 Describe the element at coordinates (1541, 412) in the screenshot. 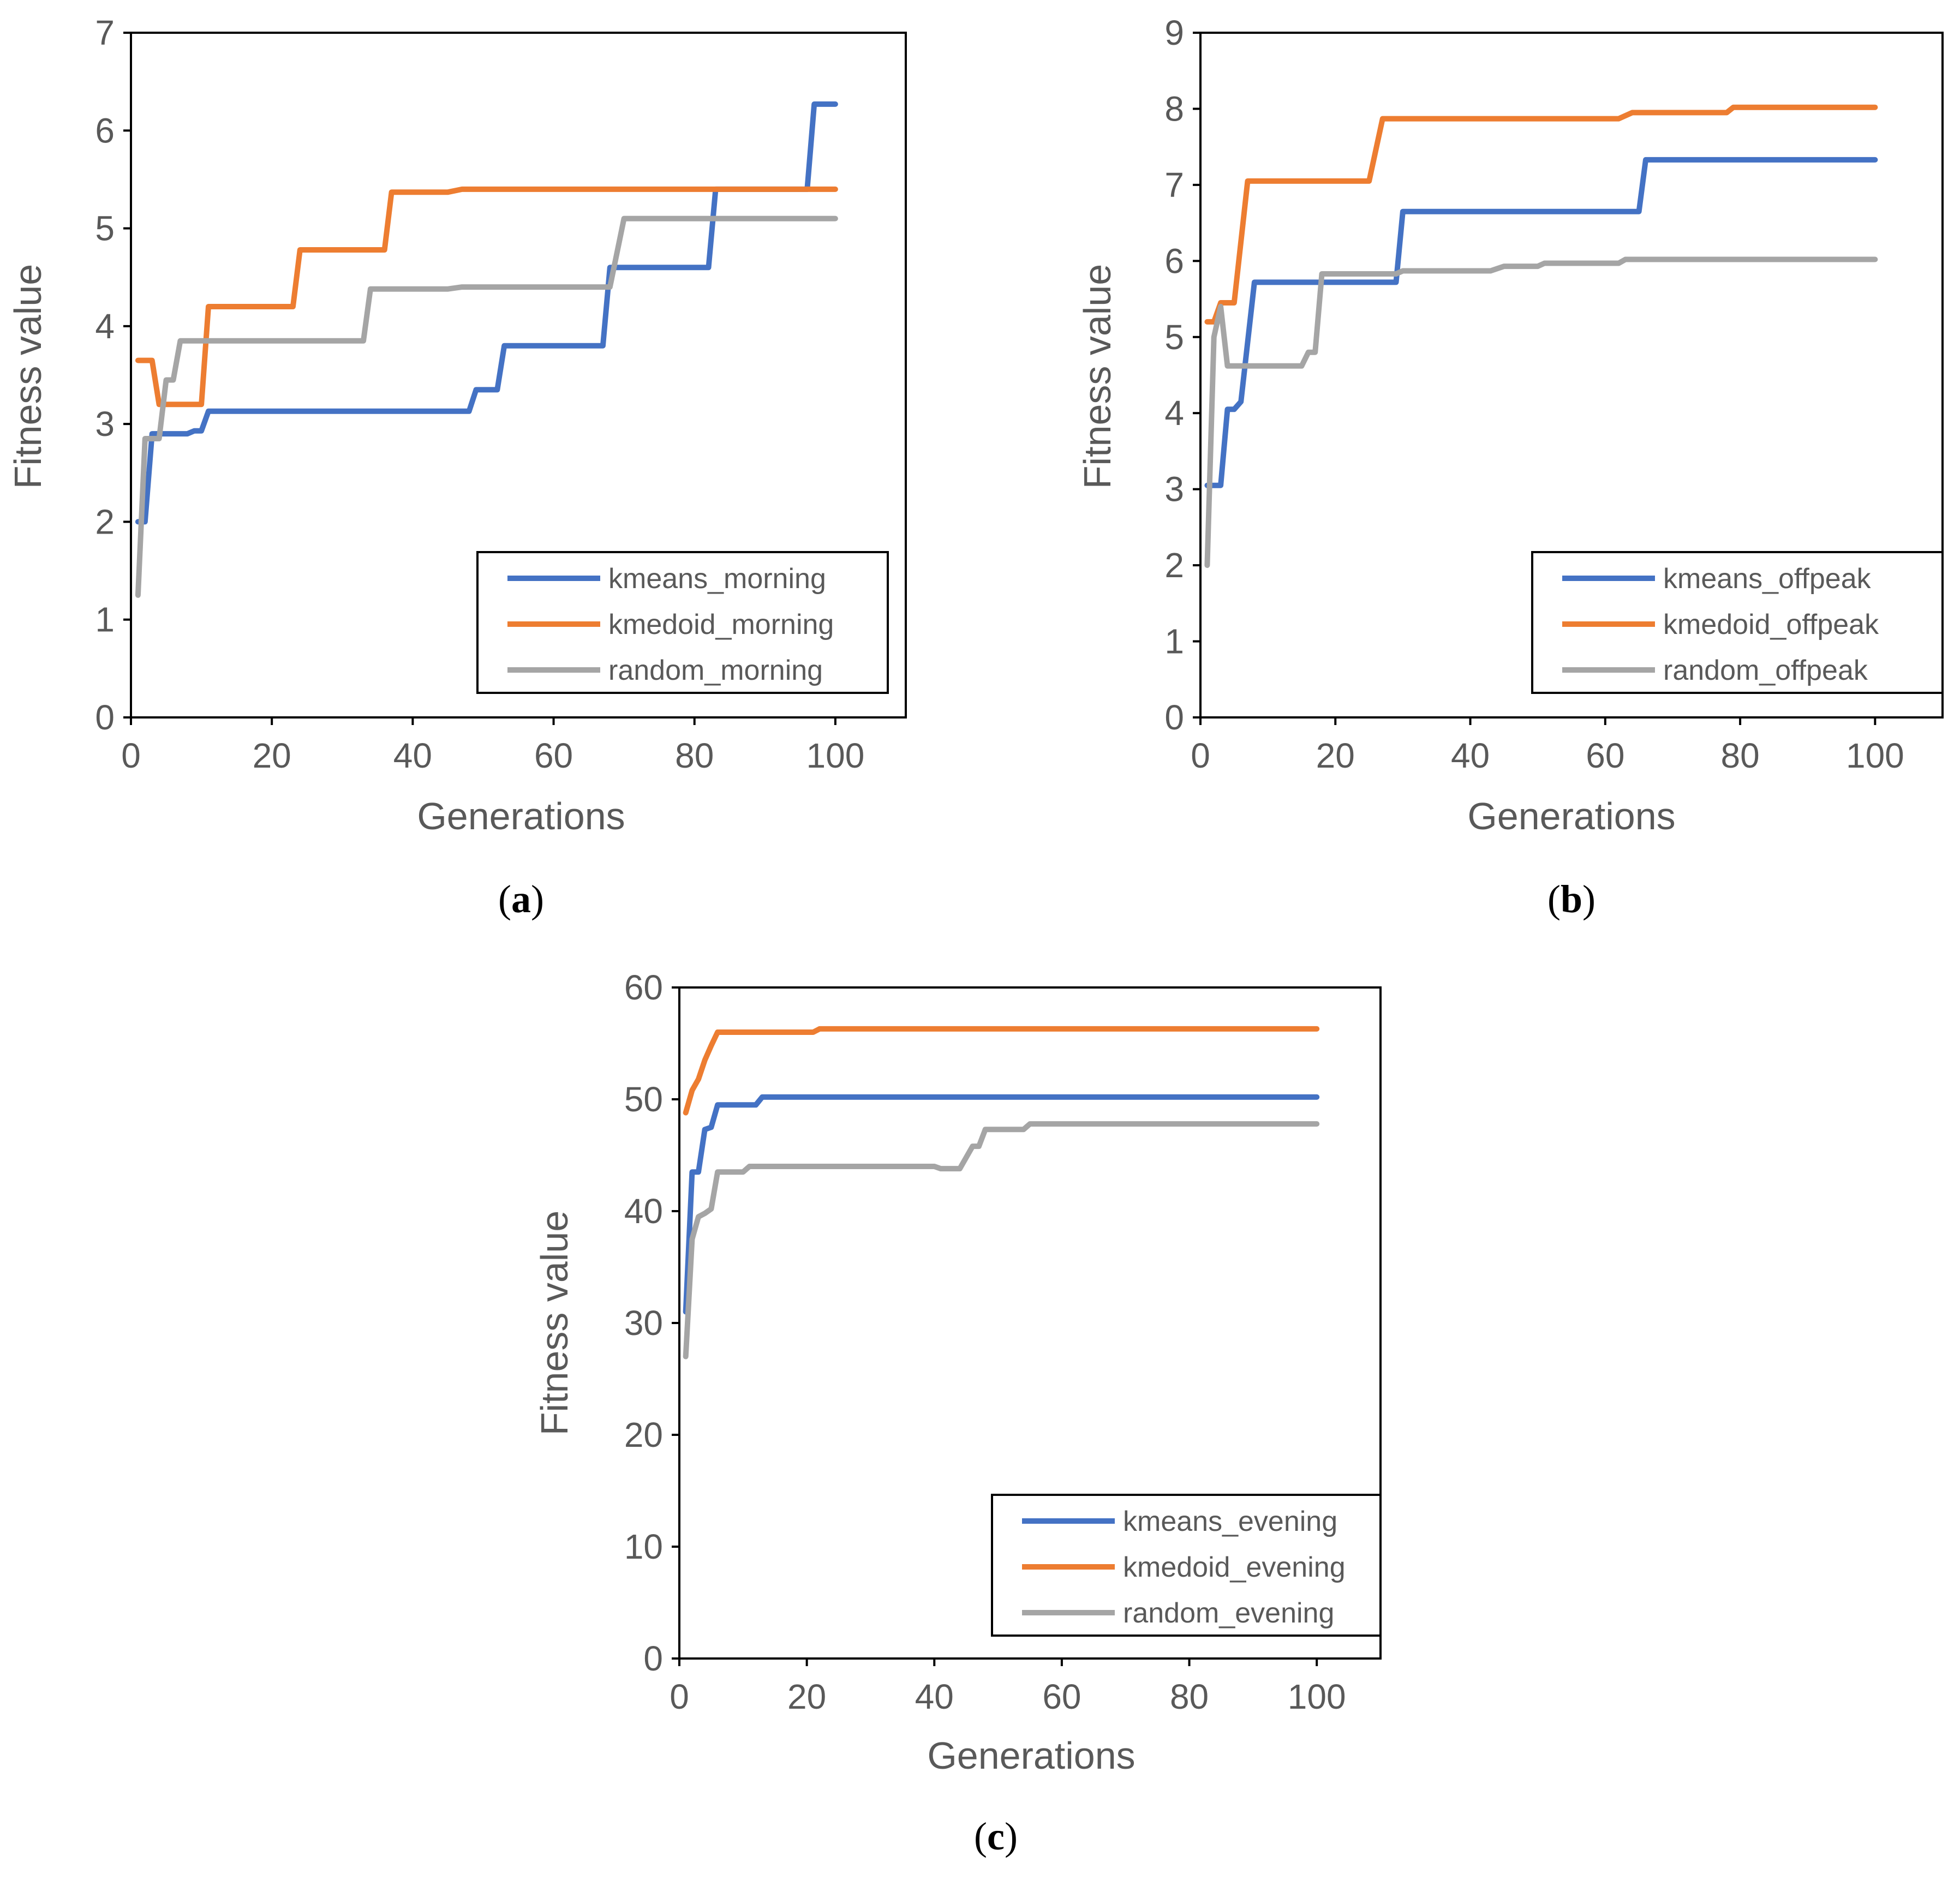

I see `series-line-random_offpeak` at that location.